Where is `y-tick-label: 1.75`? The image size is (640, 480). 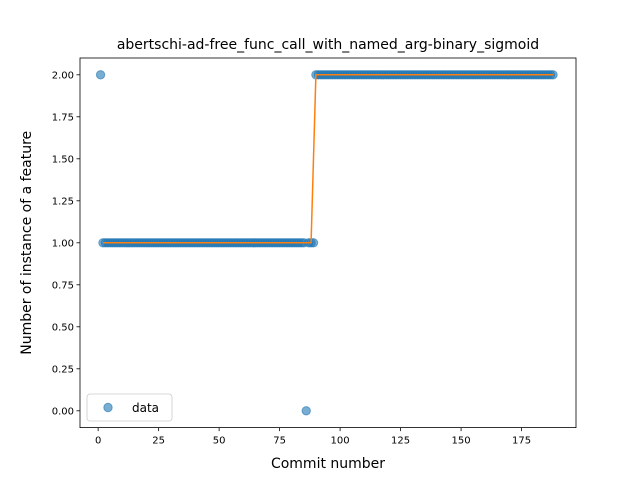 y-tick-label: 1.75 is located at coordinates (63, 117).